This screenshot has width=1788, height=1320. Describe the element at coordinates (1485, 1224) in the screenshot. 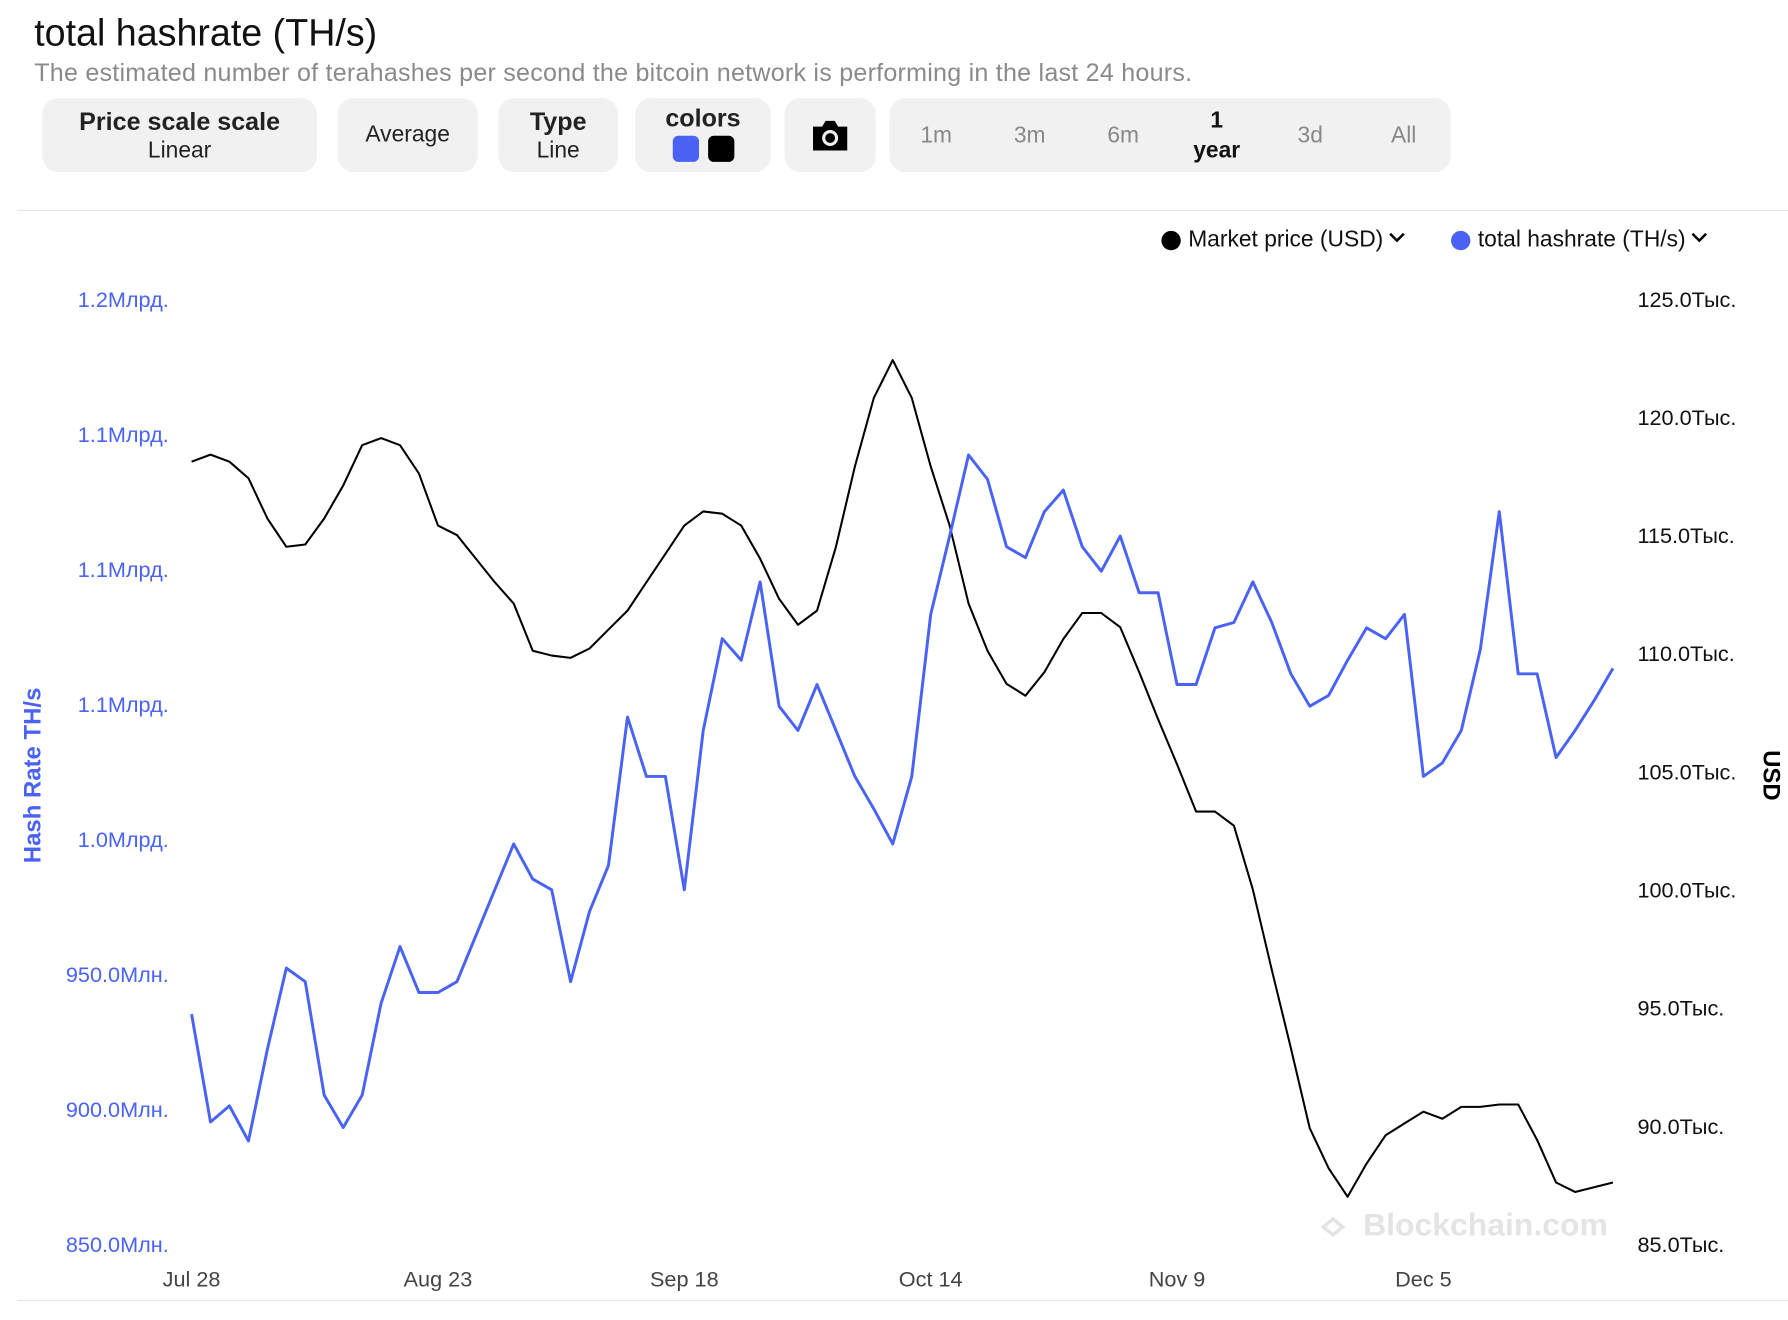

I see `watermark: Blockchain.com` at that location.